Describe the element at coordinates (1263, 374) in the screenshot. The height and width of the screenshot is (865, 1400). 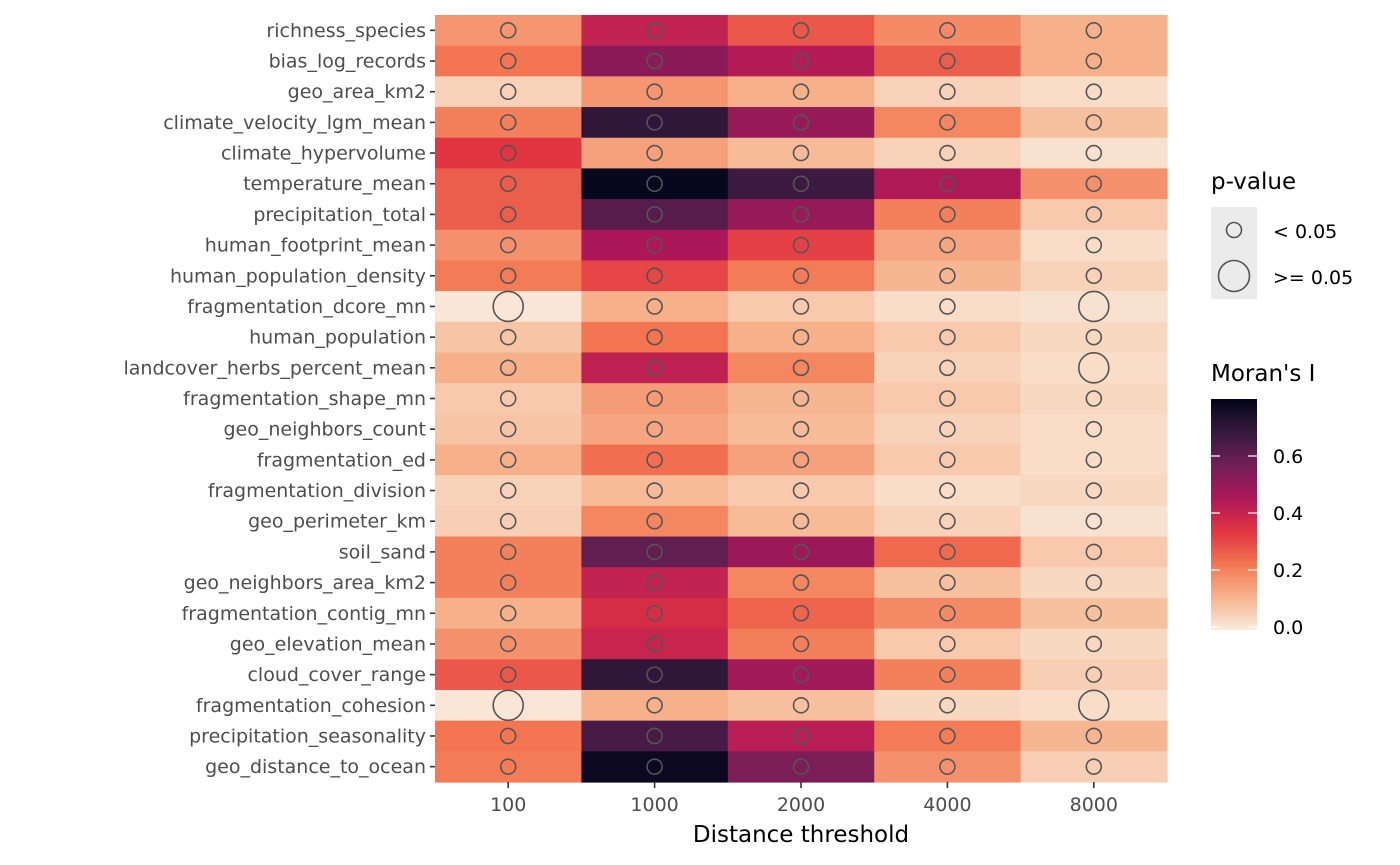
I see `morans-i-legend-title: Moran's I` at that location.